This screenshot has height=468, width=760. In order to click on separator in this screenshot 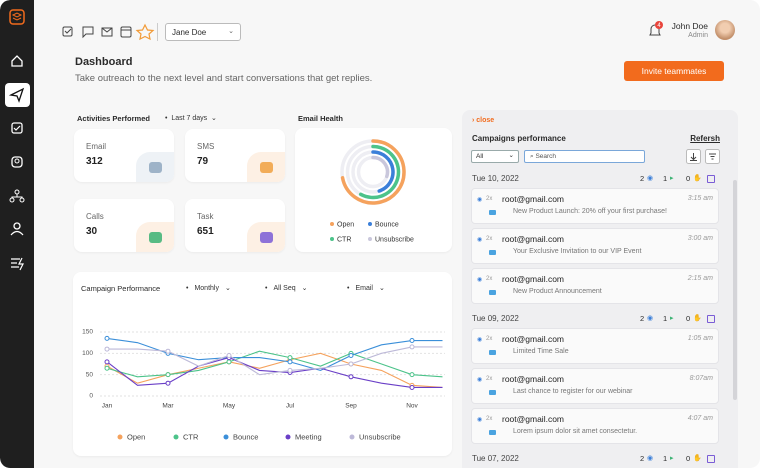, I will do `click(157, 32)`.